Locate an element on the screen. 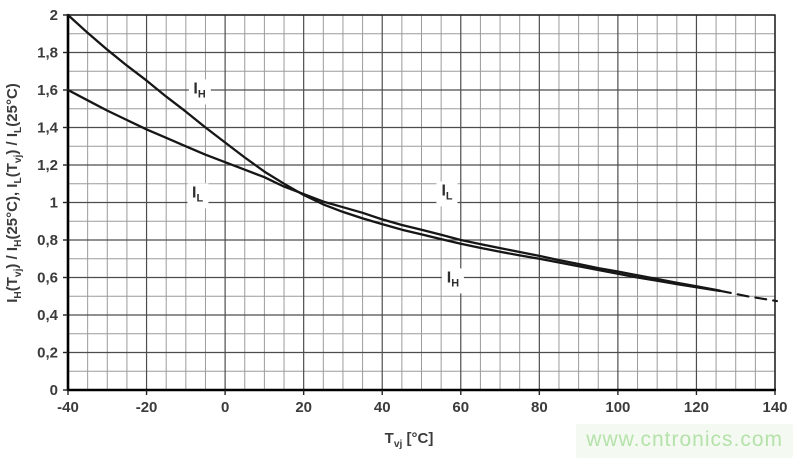  y-tick-label: 0 is located at coordinates (54, 390).